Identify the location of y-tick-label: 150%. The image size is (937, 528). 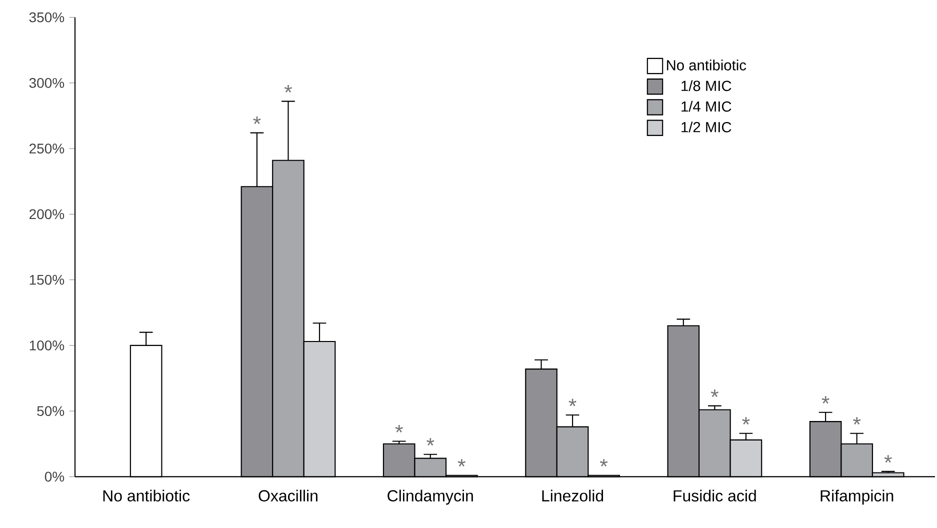
(47, 279).